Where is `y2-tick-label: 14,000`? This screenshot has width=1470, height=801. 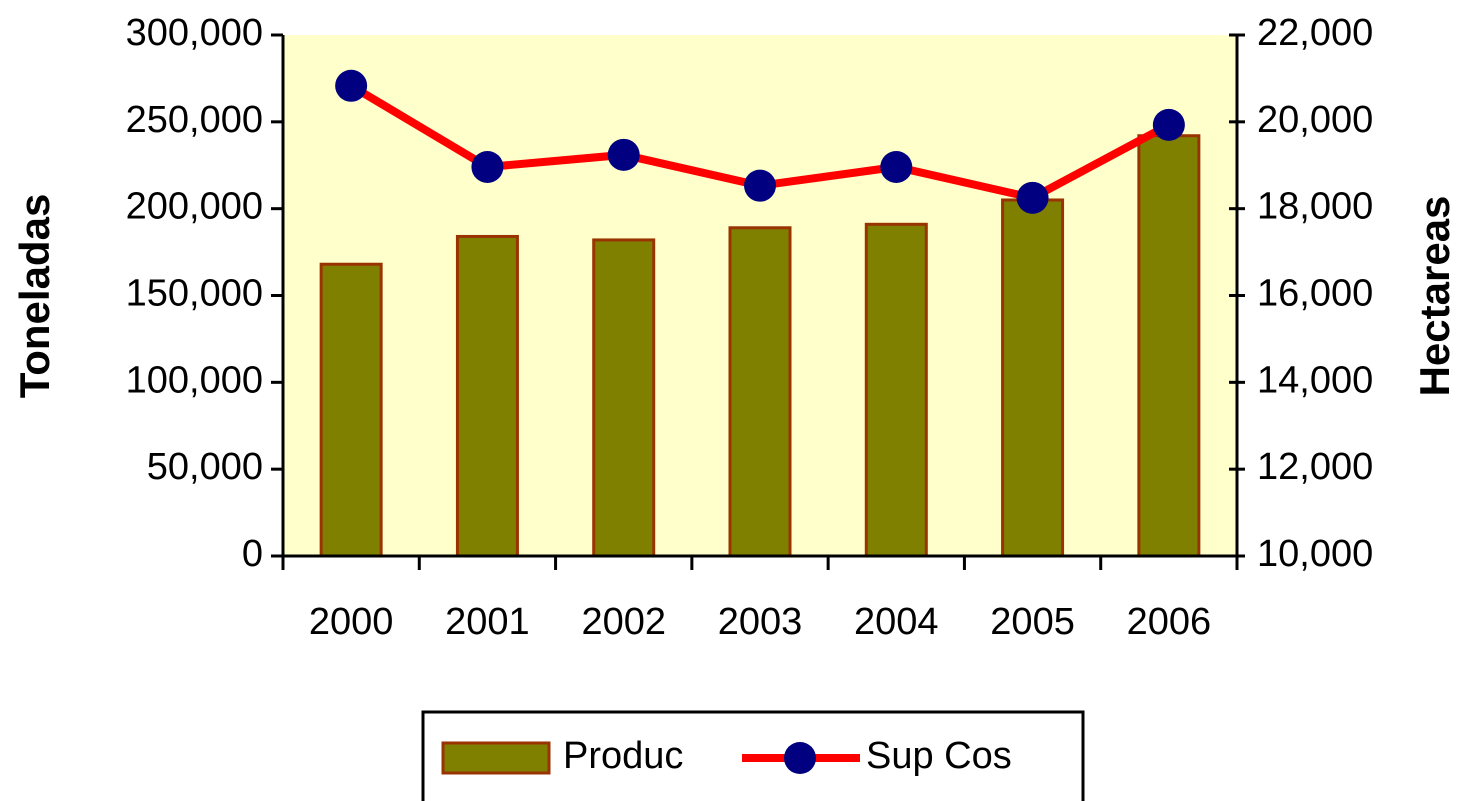
y2-tick-label: 14,000 is located at coordinates (1315, 380).